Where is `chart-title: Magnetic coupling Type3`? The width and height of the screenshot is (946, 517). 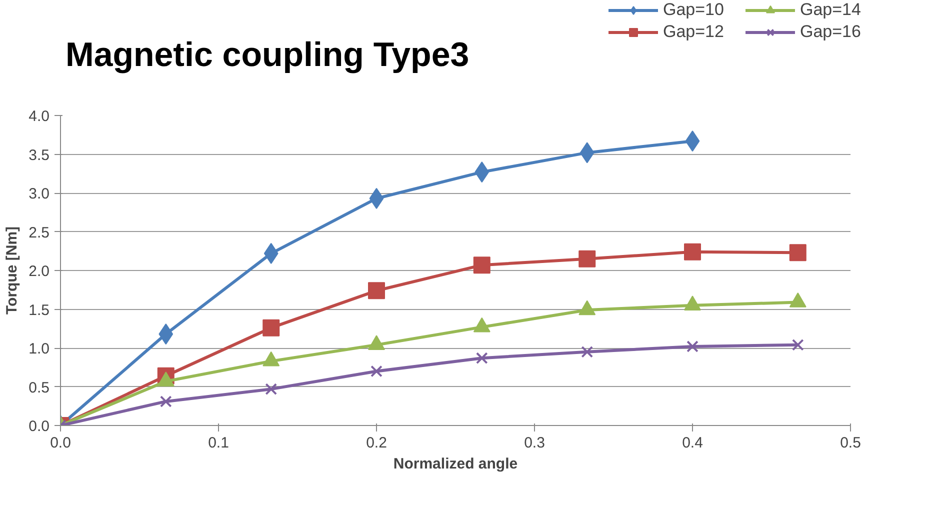 chart-title: Magnetic coupling Type3 is located at coordinates (268, 55).